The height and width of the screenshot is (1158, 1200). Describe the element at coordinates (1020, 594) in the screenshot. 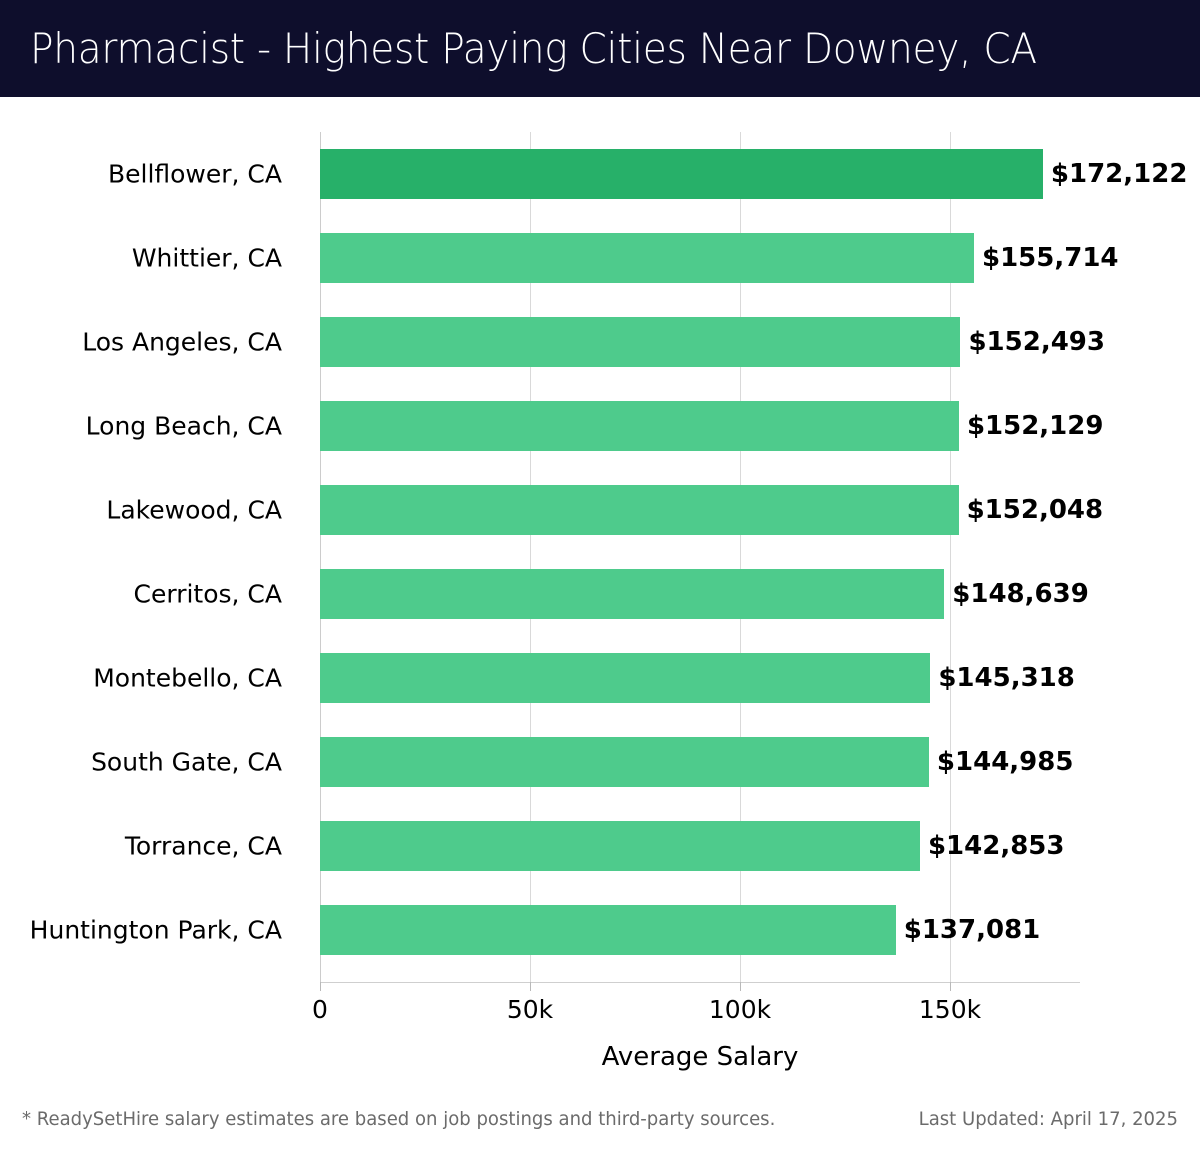

I see `bar-value-label: $148,639` at that location.